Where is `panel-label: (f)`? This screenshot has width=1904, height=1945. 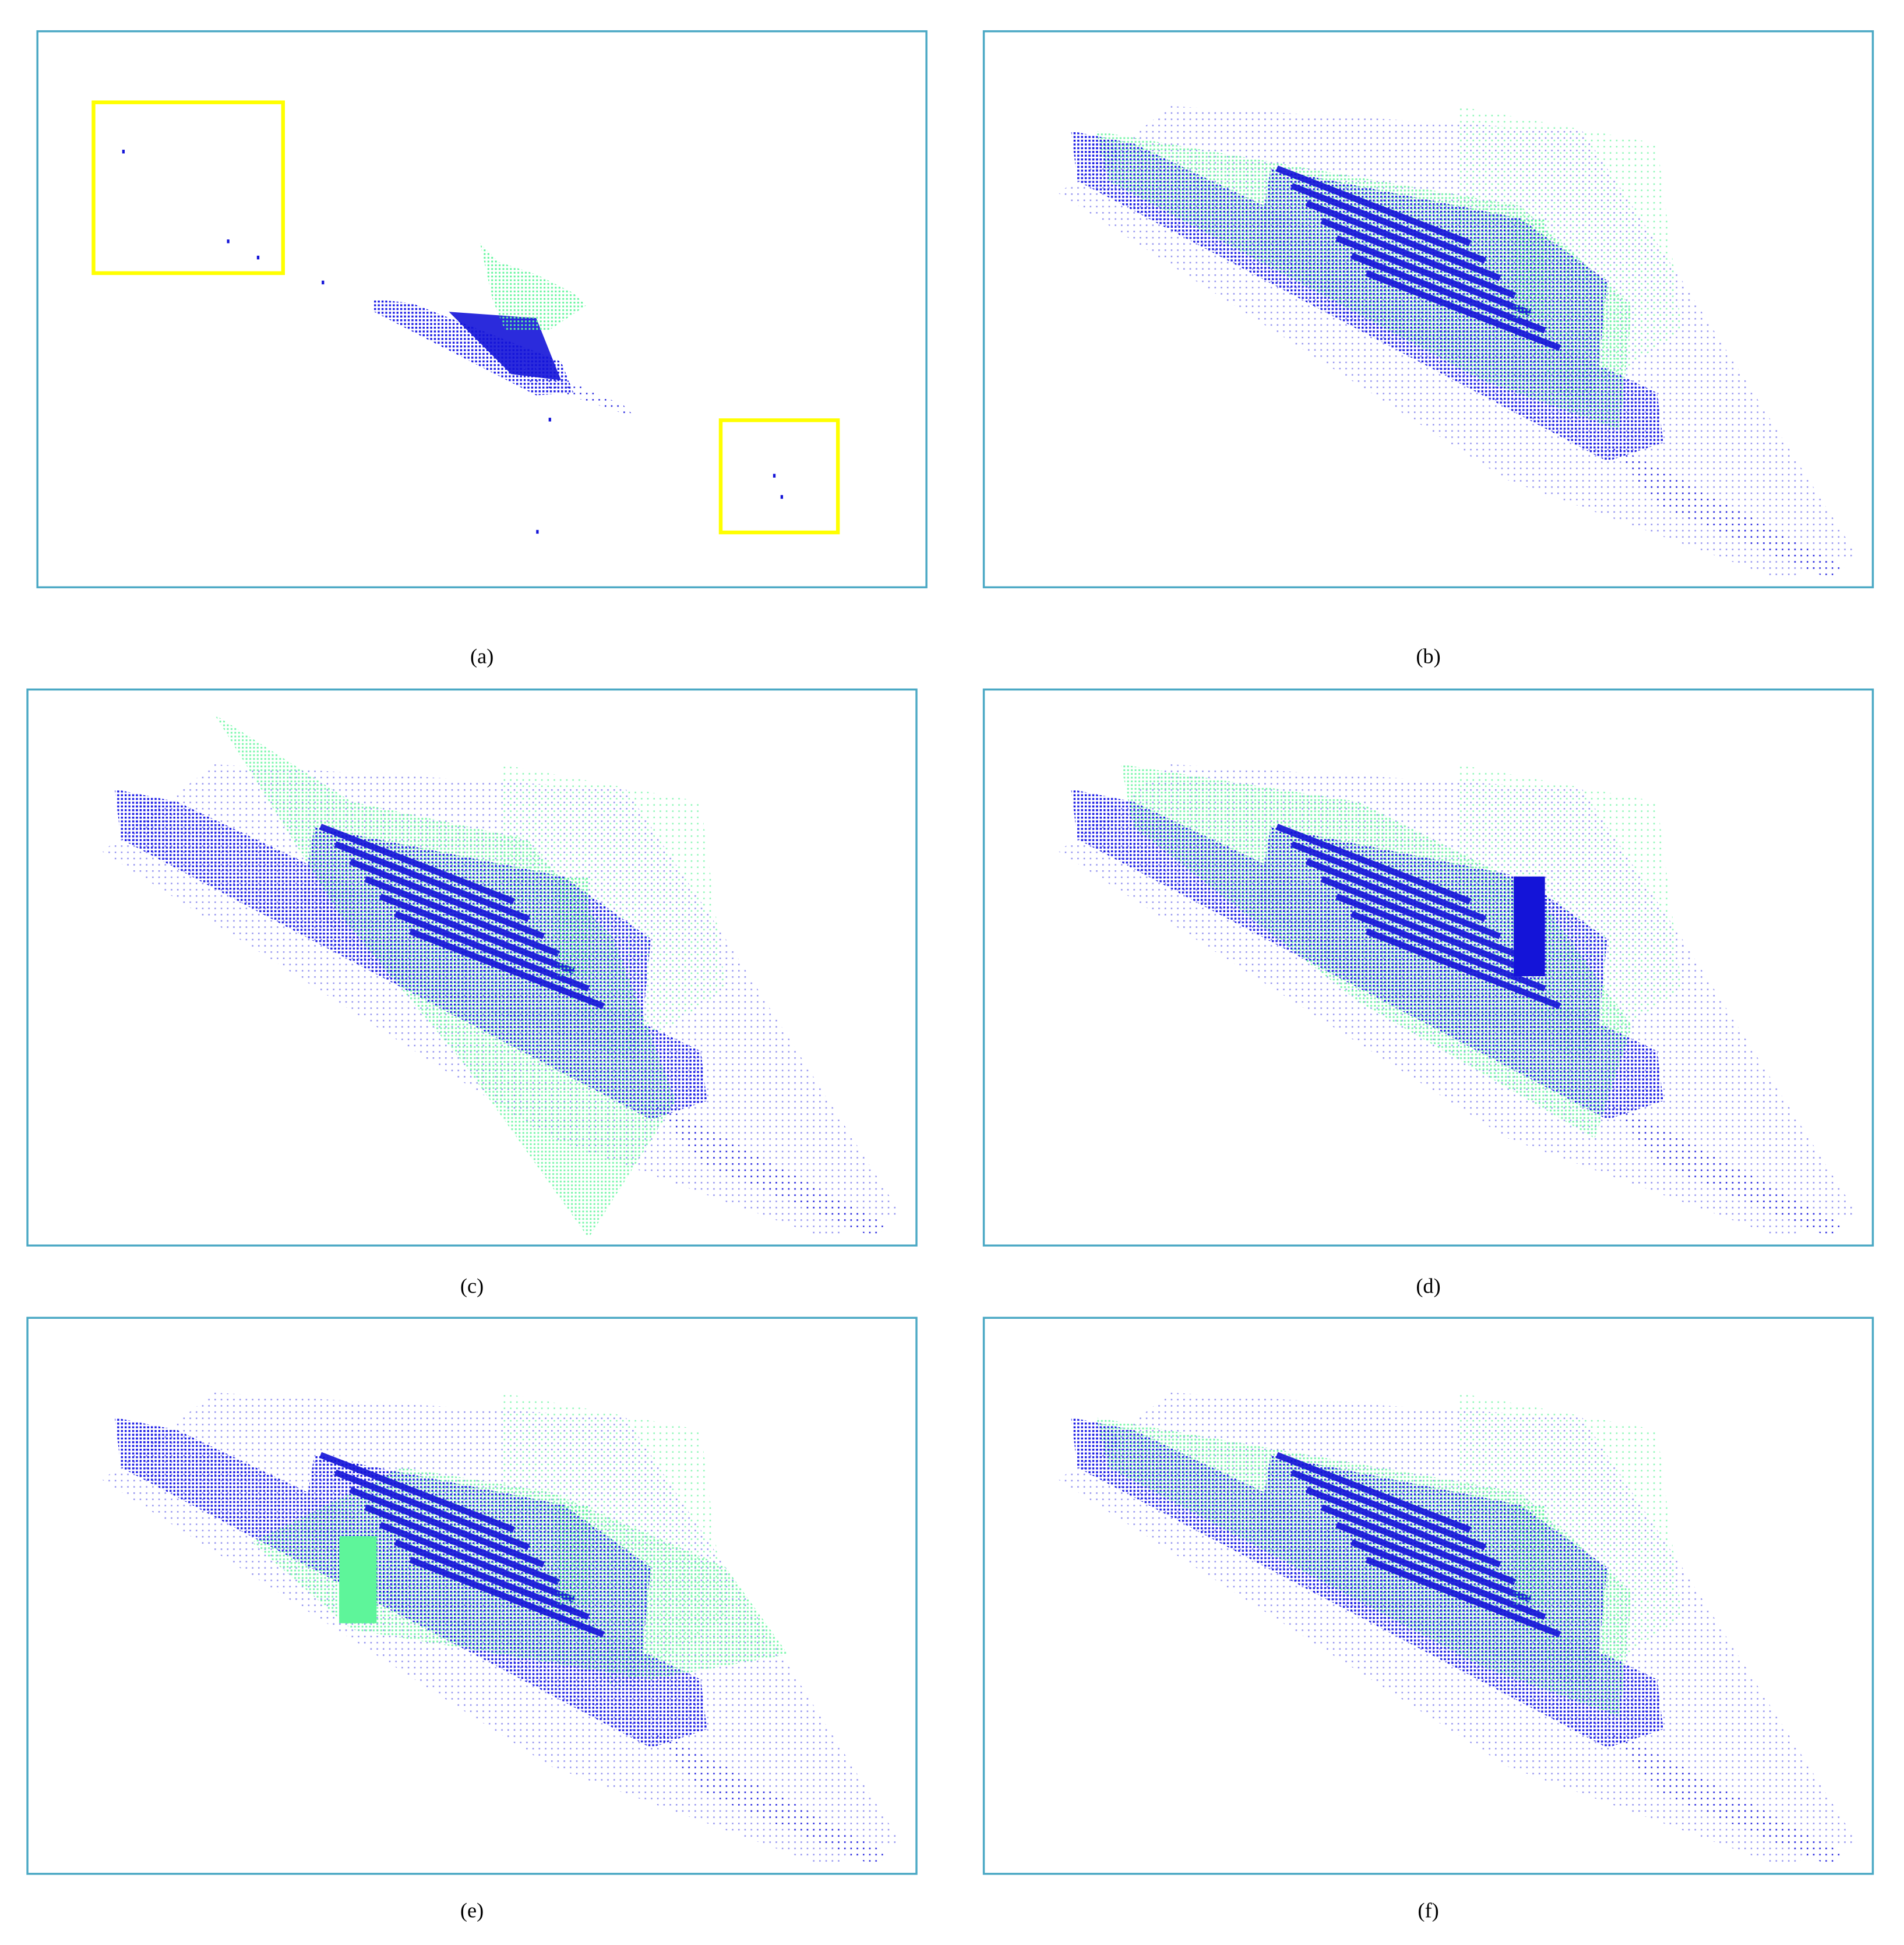 panel-label: (f) is located at coordinates (1428, 1911).